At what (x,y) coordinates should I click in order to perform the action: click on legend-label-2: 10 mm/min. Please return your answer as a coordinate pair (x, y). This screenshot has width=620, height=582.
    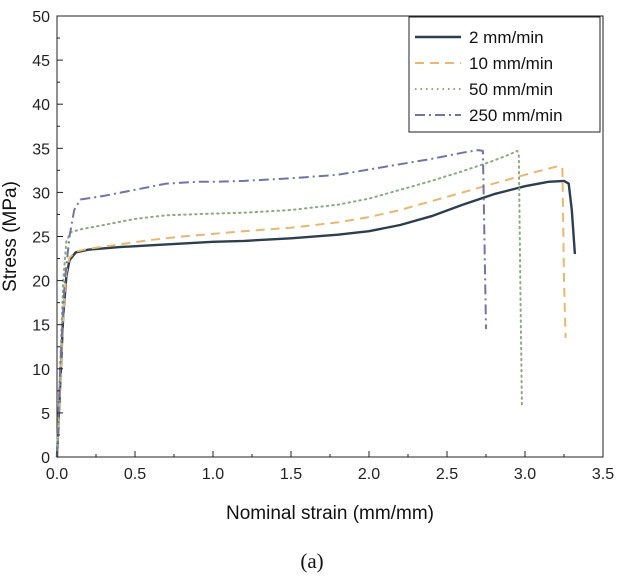
    Looking at the image, I should click on (511, 63).